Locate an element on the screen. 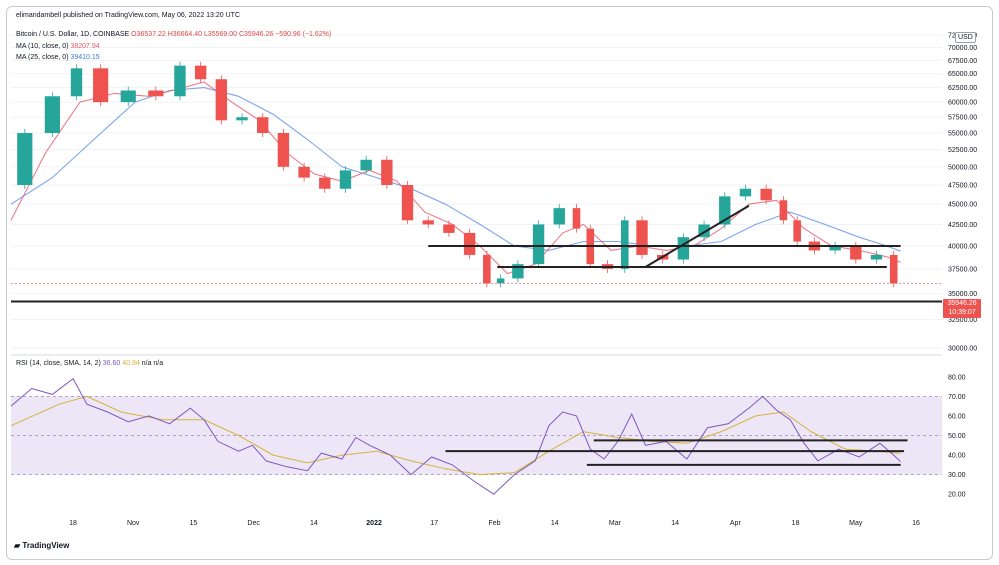  price-tick-label: 42500.00 is located at coordinates (962, 225).